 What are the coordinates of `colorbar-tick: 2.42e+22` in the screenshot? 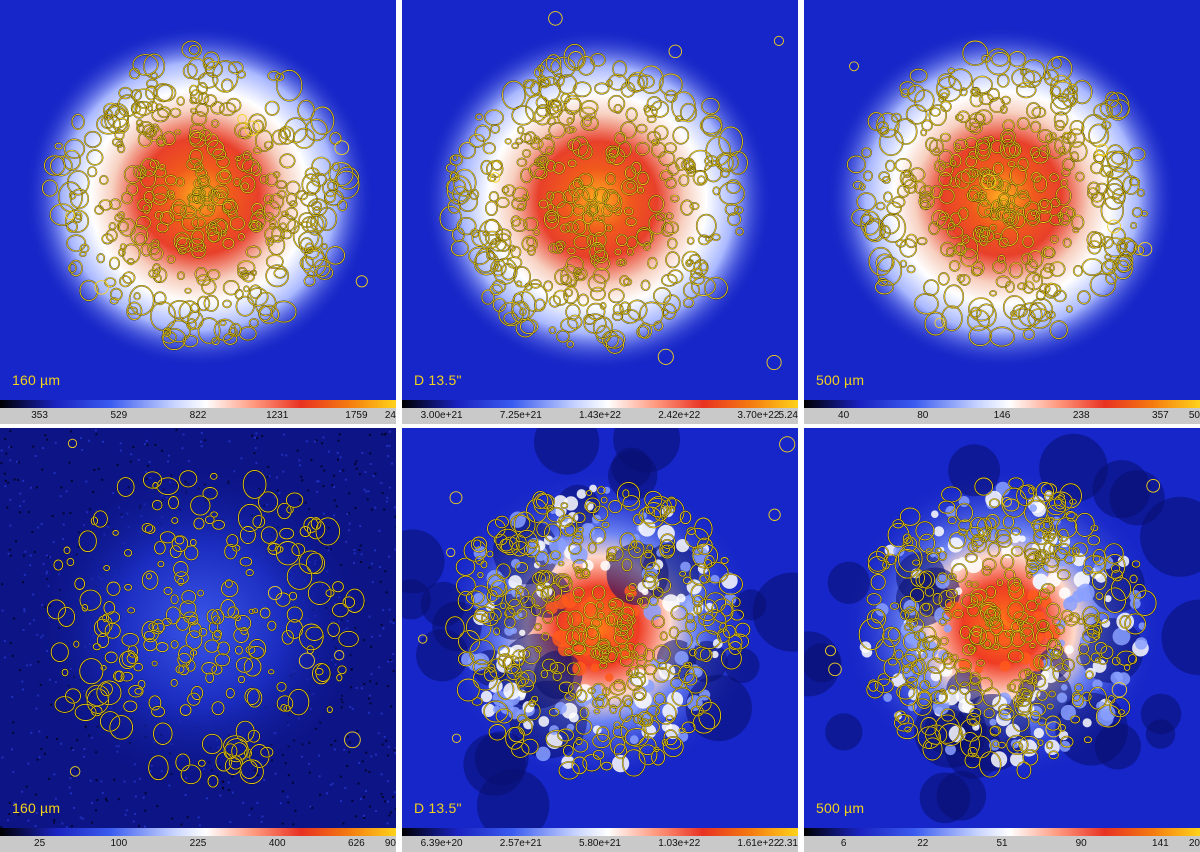 It's located at (679, 415).